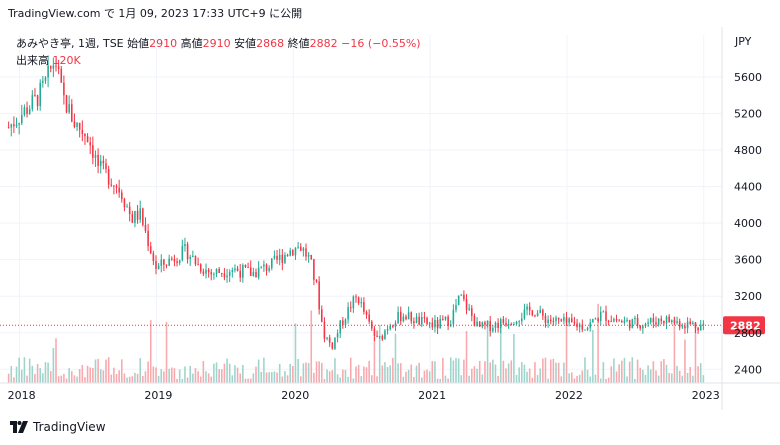  I want to click on time-tick-label: 2023, so click(706, 395).